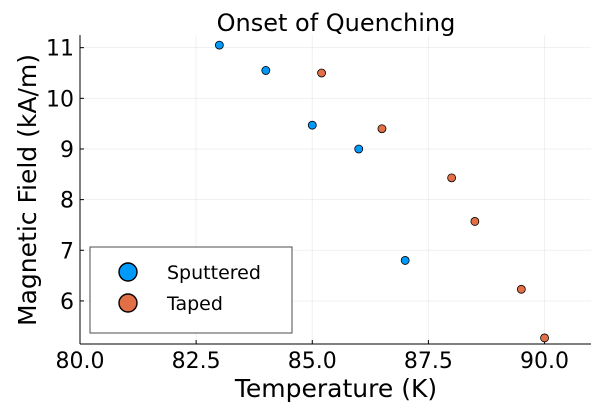  Describe the element at coordinates (65, 176) in the screenshot. I see `y-axis-ticks: 6 7 8 9 10 11` at that location.